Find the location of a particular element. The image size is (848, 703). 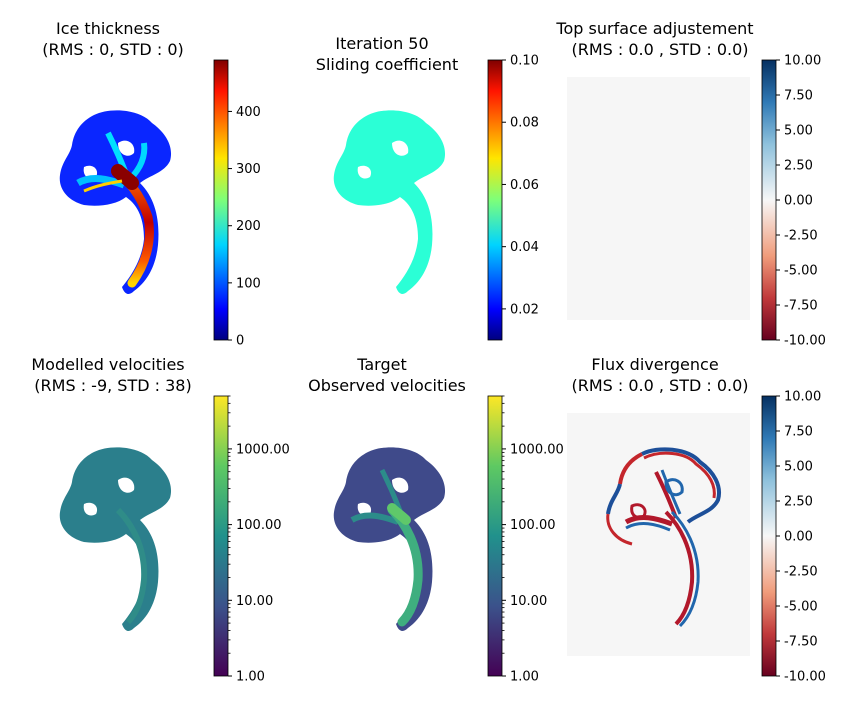

colorbar-tick-label: 0.06 is located at coordinates (524, 185).